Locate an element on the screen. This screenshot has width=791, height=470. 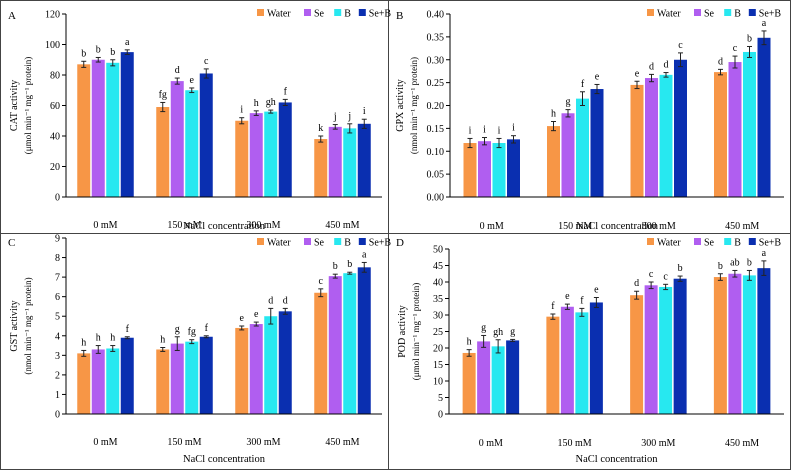
significance-letter: b is located at coordinates (112, 52).